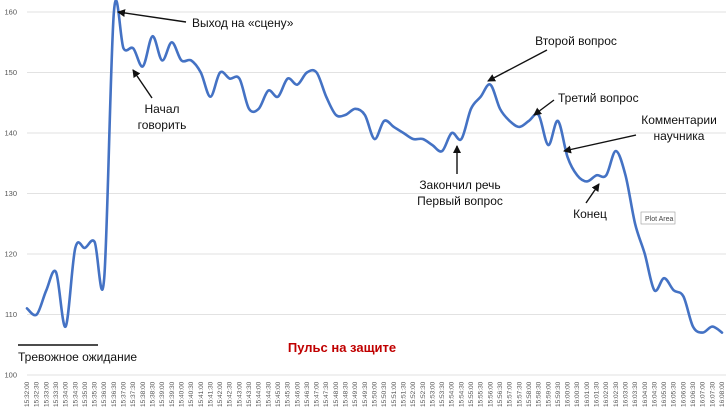 This screenshot has width=728, height=409. I want to click on annotation-label: Конец, so click(590, 214).